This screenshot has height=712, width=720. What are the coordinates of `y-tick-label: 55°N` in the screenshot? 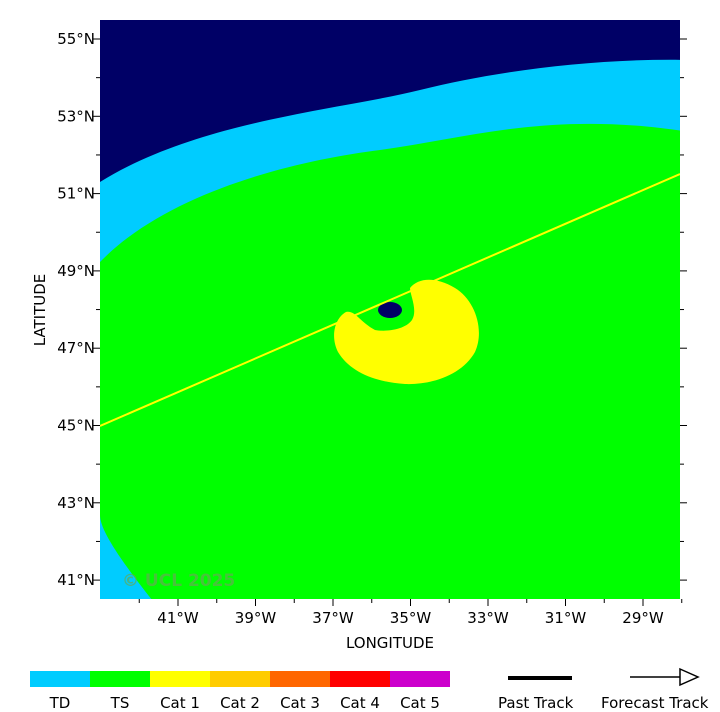 It's located at (76, 39).